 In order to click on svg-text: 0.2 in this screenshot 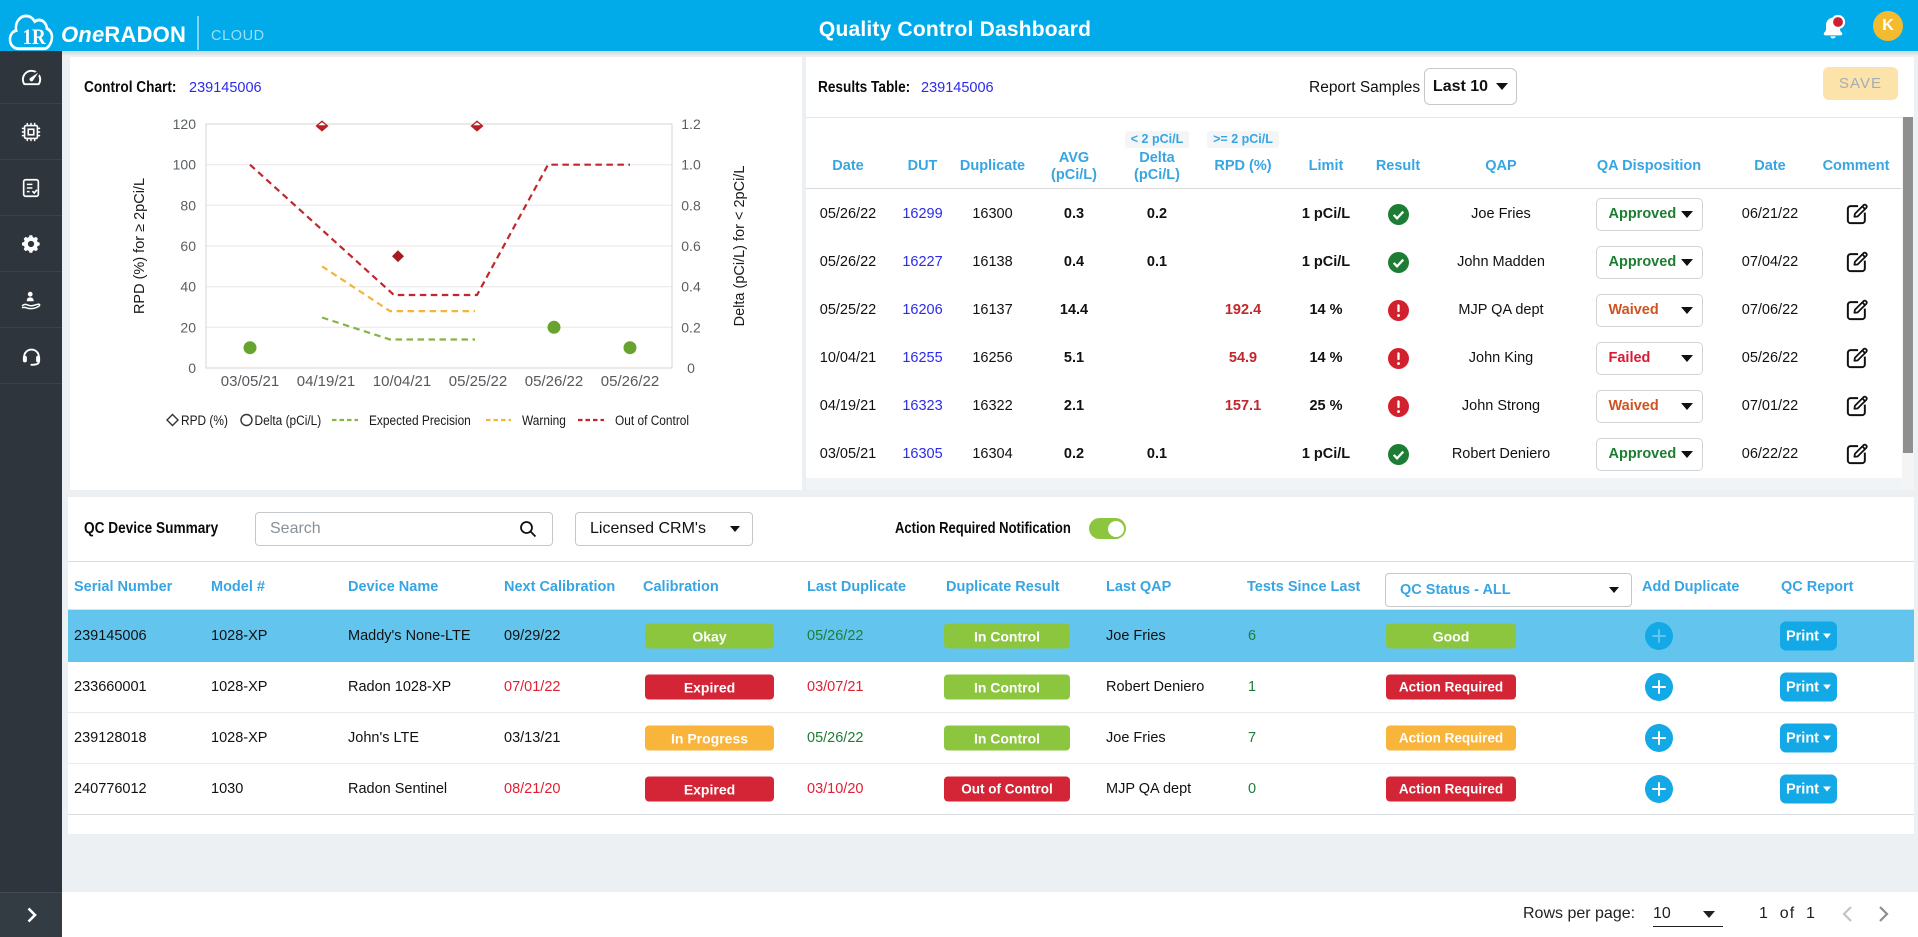, I will do `click(691, 327)`.